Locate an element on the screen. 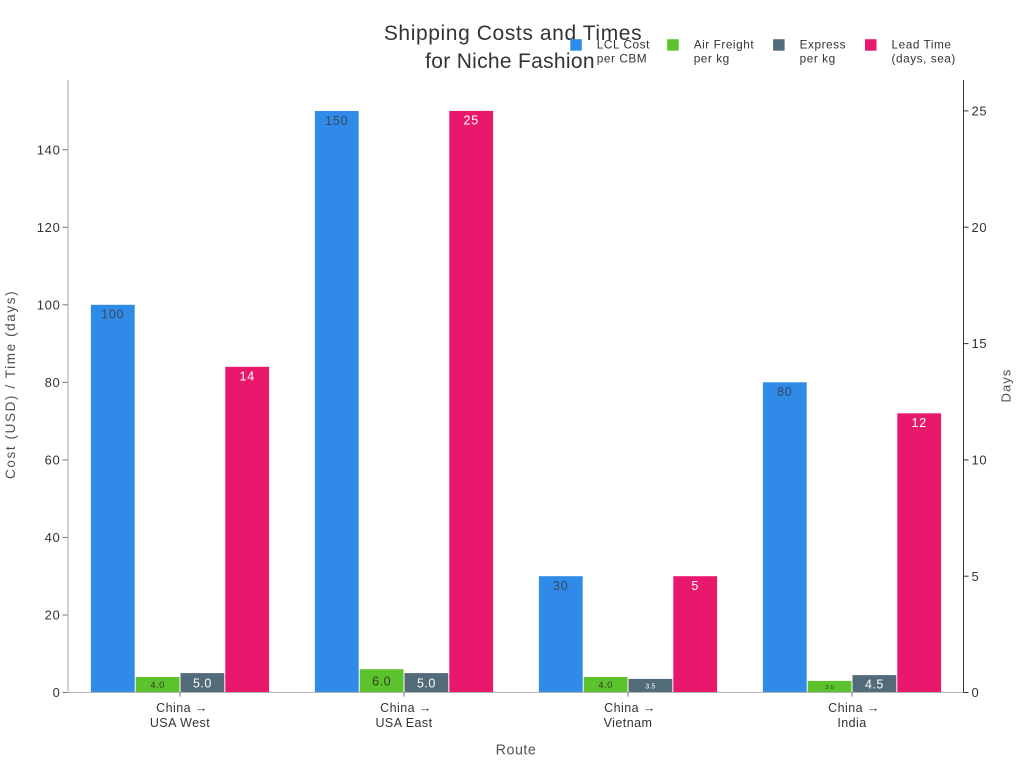  svg-text: 4.5 is located at coordinates (874, 684).